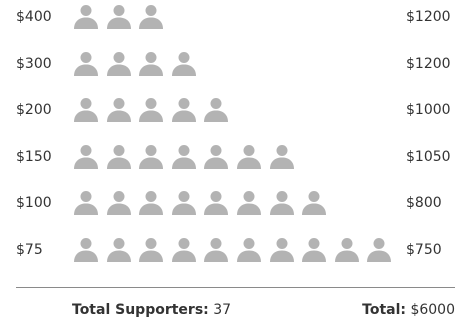 This screenshot has height=324, width=461. I want to click on grand-total-label: Total:, so click(384, 310).